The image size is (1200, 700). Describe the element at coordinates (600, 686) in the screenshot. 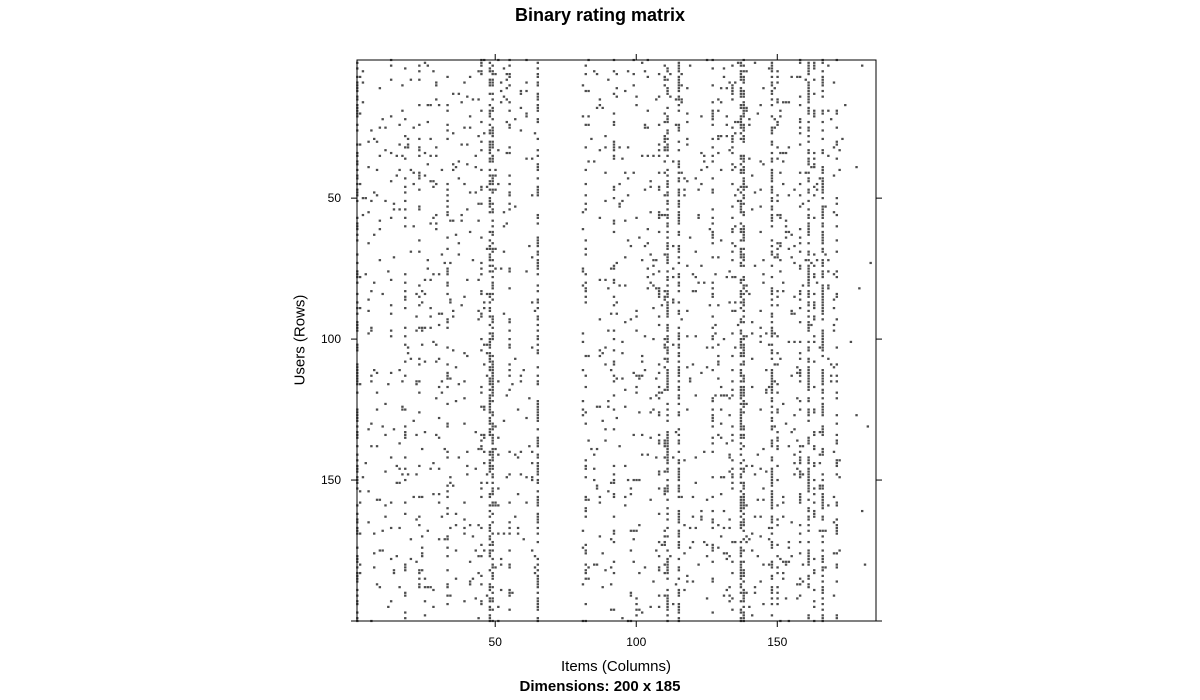

I see `dimensions-label: Dimensions: 200 x 185` at that location.